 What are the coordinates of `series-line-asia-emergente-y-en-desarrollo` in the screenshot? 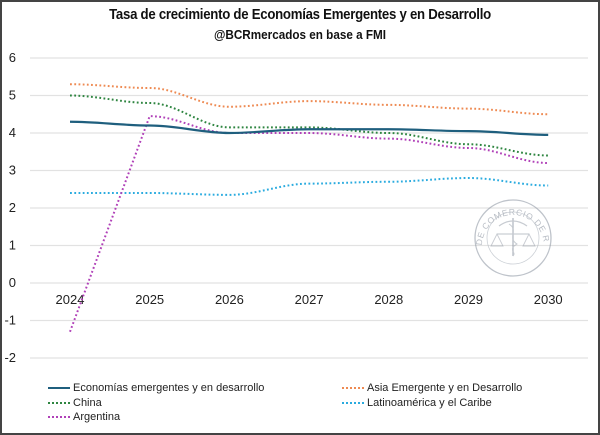 It's located at (309, 99).